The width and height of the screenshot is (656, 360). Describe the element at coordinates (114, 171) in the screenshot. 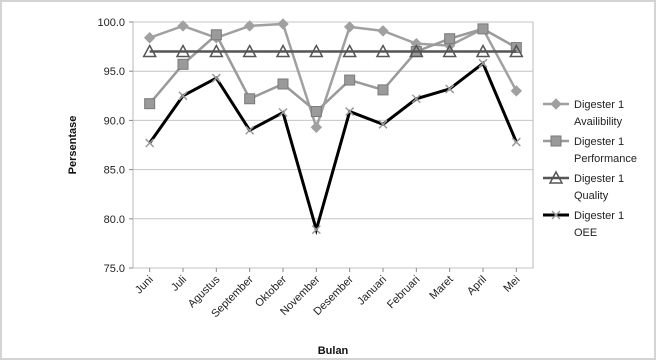

I see `y-tick-label: 85.0` at that location.